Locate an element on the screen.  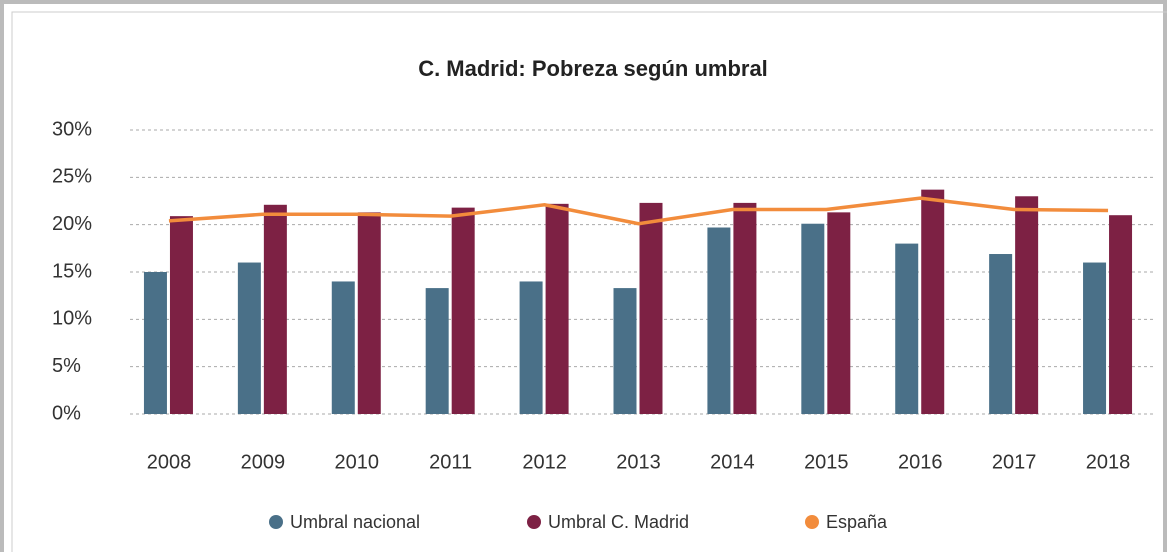
x-tick-label: 2017 is located at coordinates (1014, 462).